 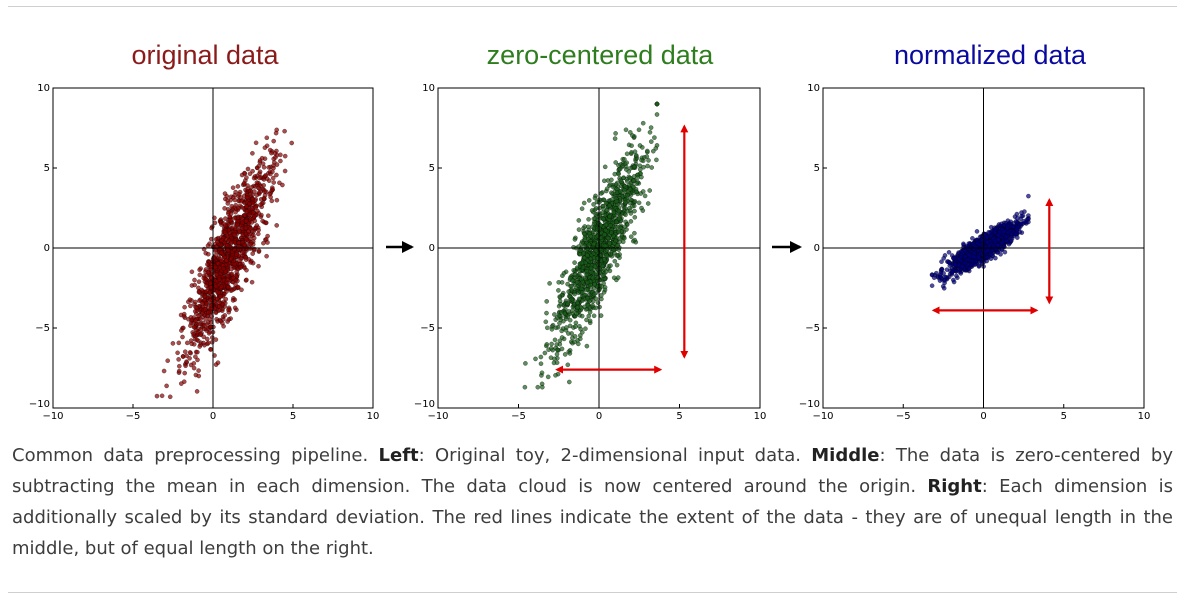 I want to click on caption-intro: Common data preprocessing pipeline., so click(x=195, y=455).